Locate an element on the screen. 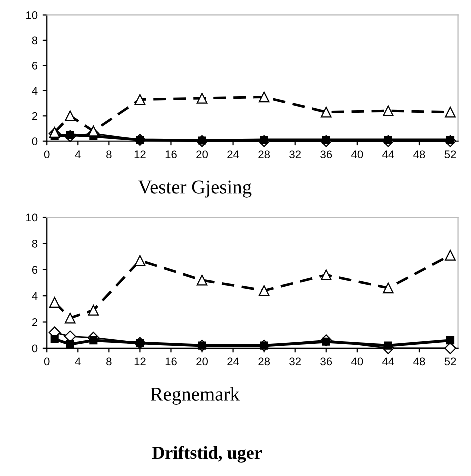 This screenshot has width=471, height=476. text: Driftstid, uger is located at coordinates (207, 454).